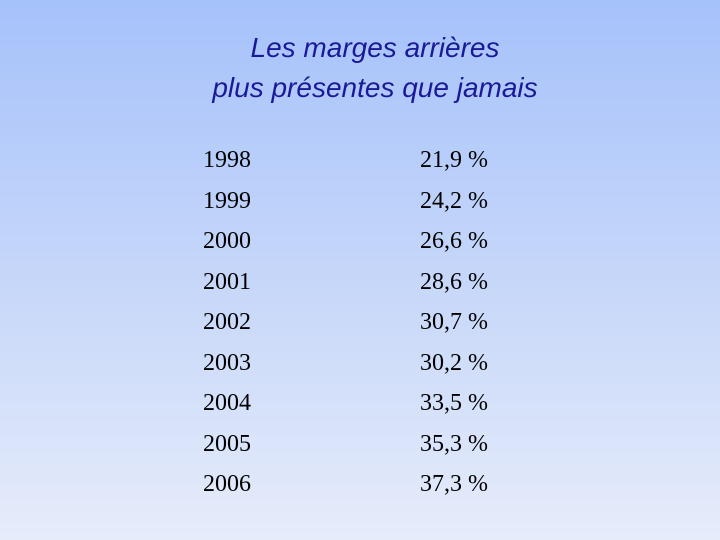 The height and width of the screenshot is (540, 720). Describe the element at coordinates (454, 484) in the screenshot. I see `percentage-cell: 37,3 %` at that location.